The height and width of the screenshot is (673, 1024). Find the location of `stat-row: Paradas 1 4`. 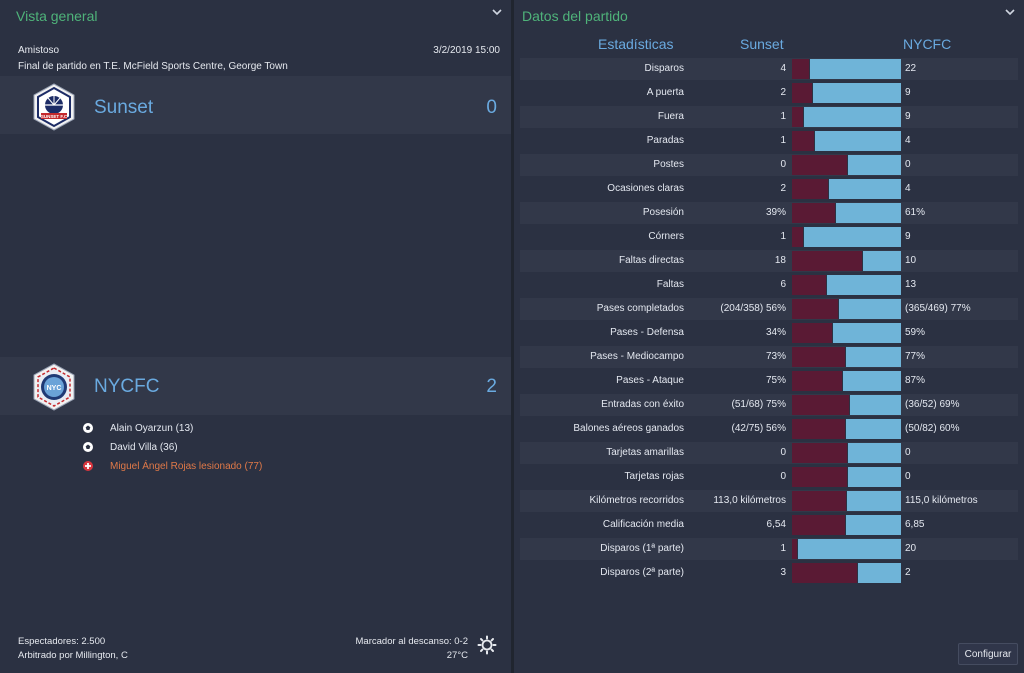

stat-row: Paradas 1 4 is located at coordinates (769, 141).